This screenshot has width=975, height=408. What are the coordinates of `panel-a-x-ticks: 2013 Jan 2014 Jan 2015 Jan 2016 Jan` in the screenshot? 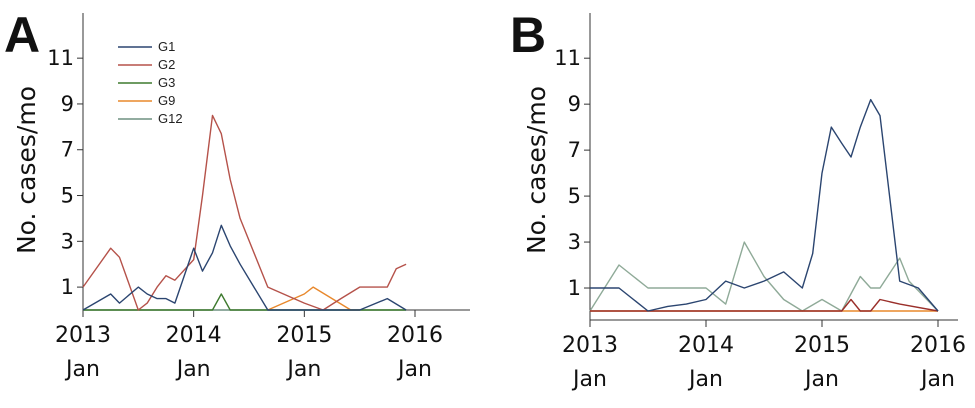 It's located at (249, 346).